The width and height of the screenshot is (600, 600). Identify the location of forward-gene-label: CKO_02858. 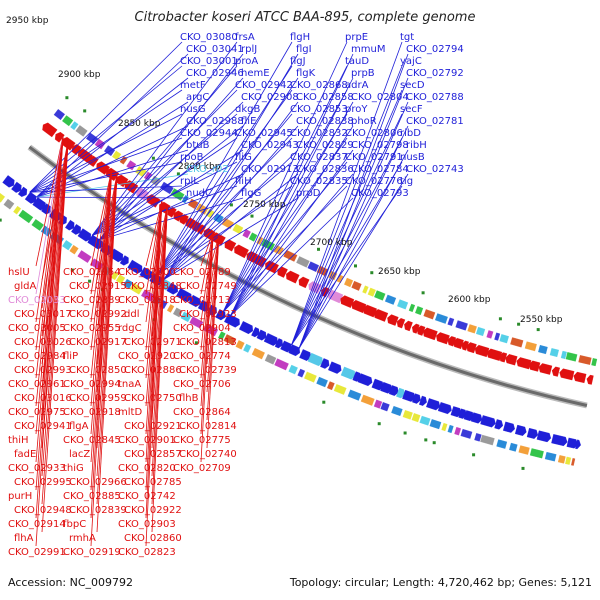
(325, 97).